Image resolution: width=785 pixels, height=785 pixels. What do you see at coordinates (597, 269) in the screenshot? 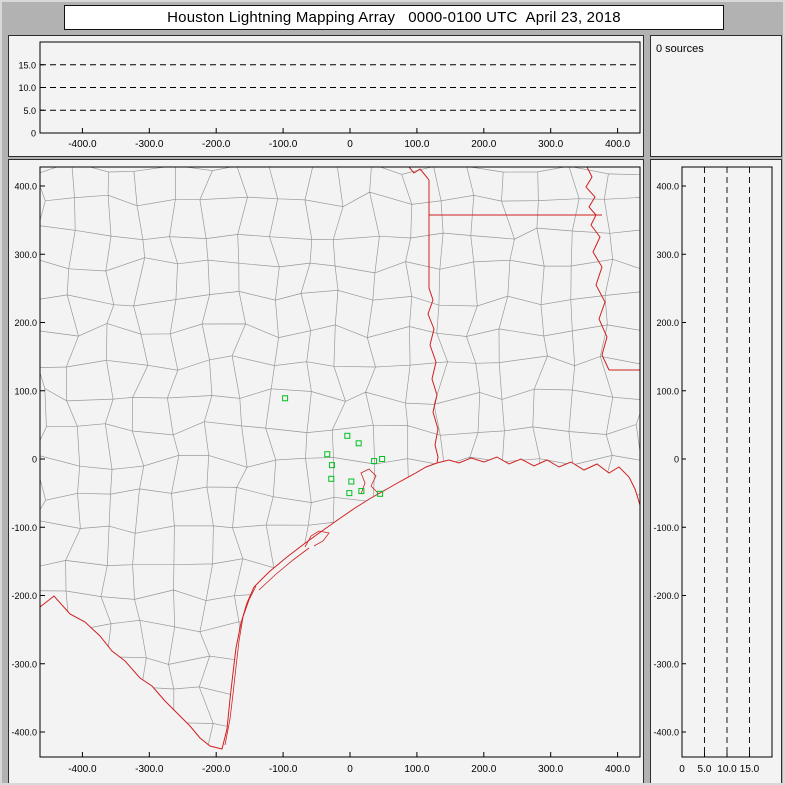
I see `mississippi-river-border` at bounding box center [597, 269].